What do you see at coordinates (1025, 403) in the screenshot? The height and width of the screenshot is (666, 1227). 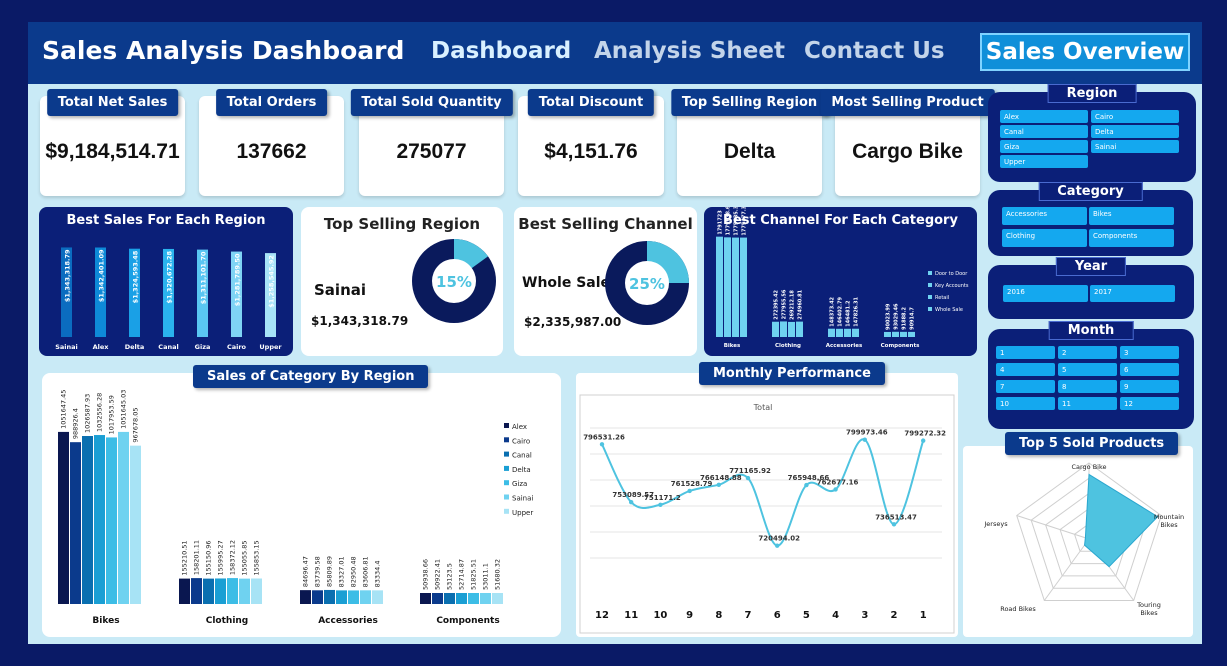 I see `month-chip: 10` at bounding box center [1025, 403].